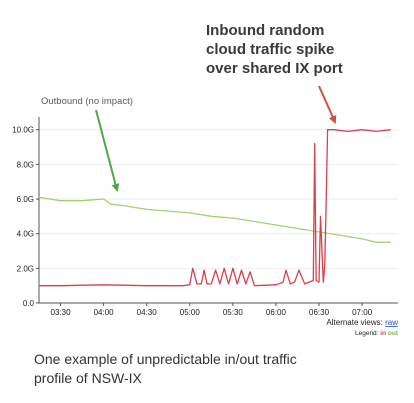  I want to click on series-out-line, so click(214, 219).